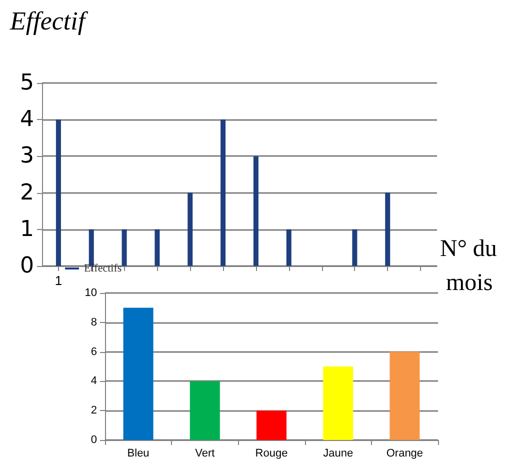  I want to click on x-tick-label: Rouge, so click(271, 454).